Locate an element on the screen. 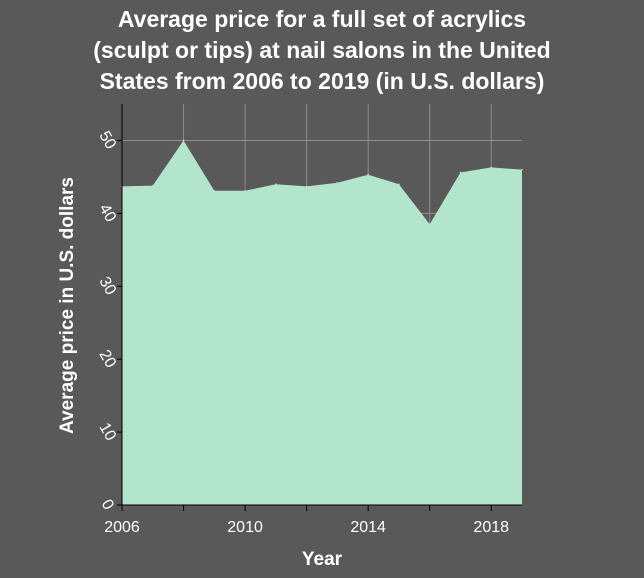 The width and height of the screenshot is (644, 578). y-tick-label: 40 is located at coordinates (107, 213).